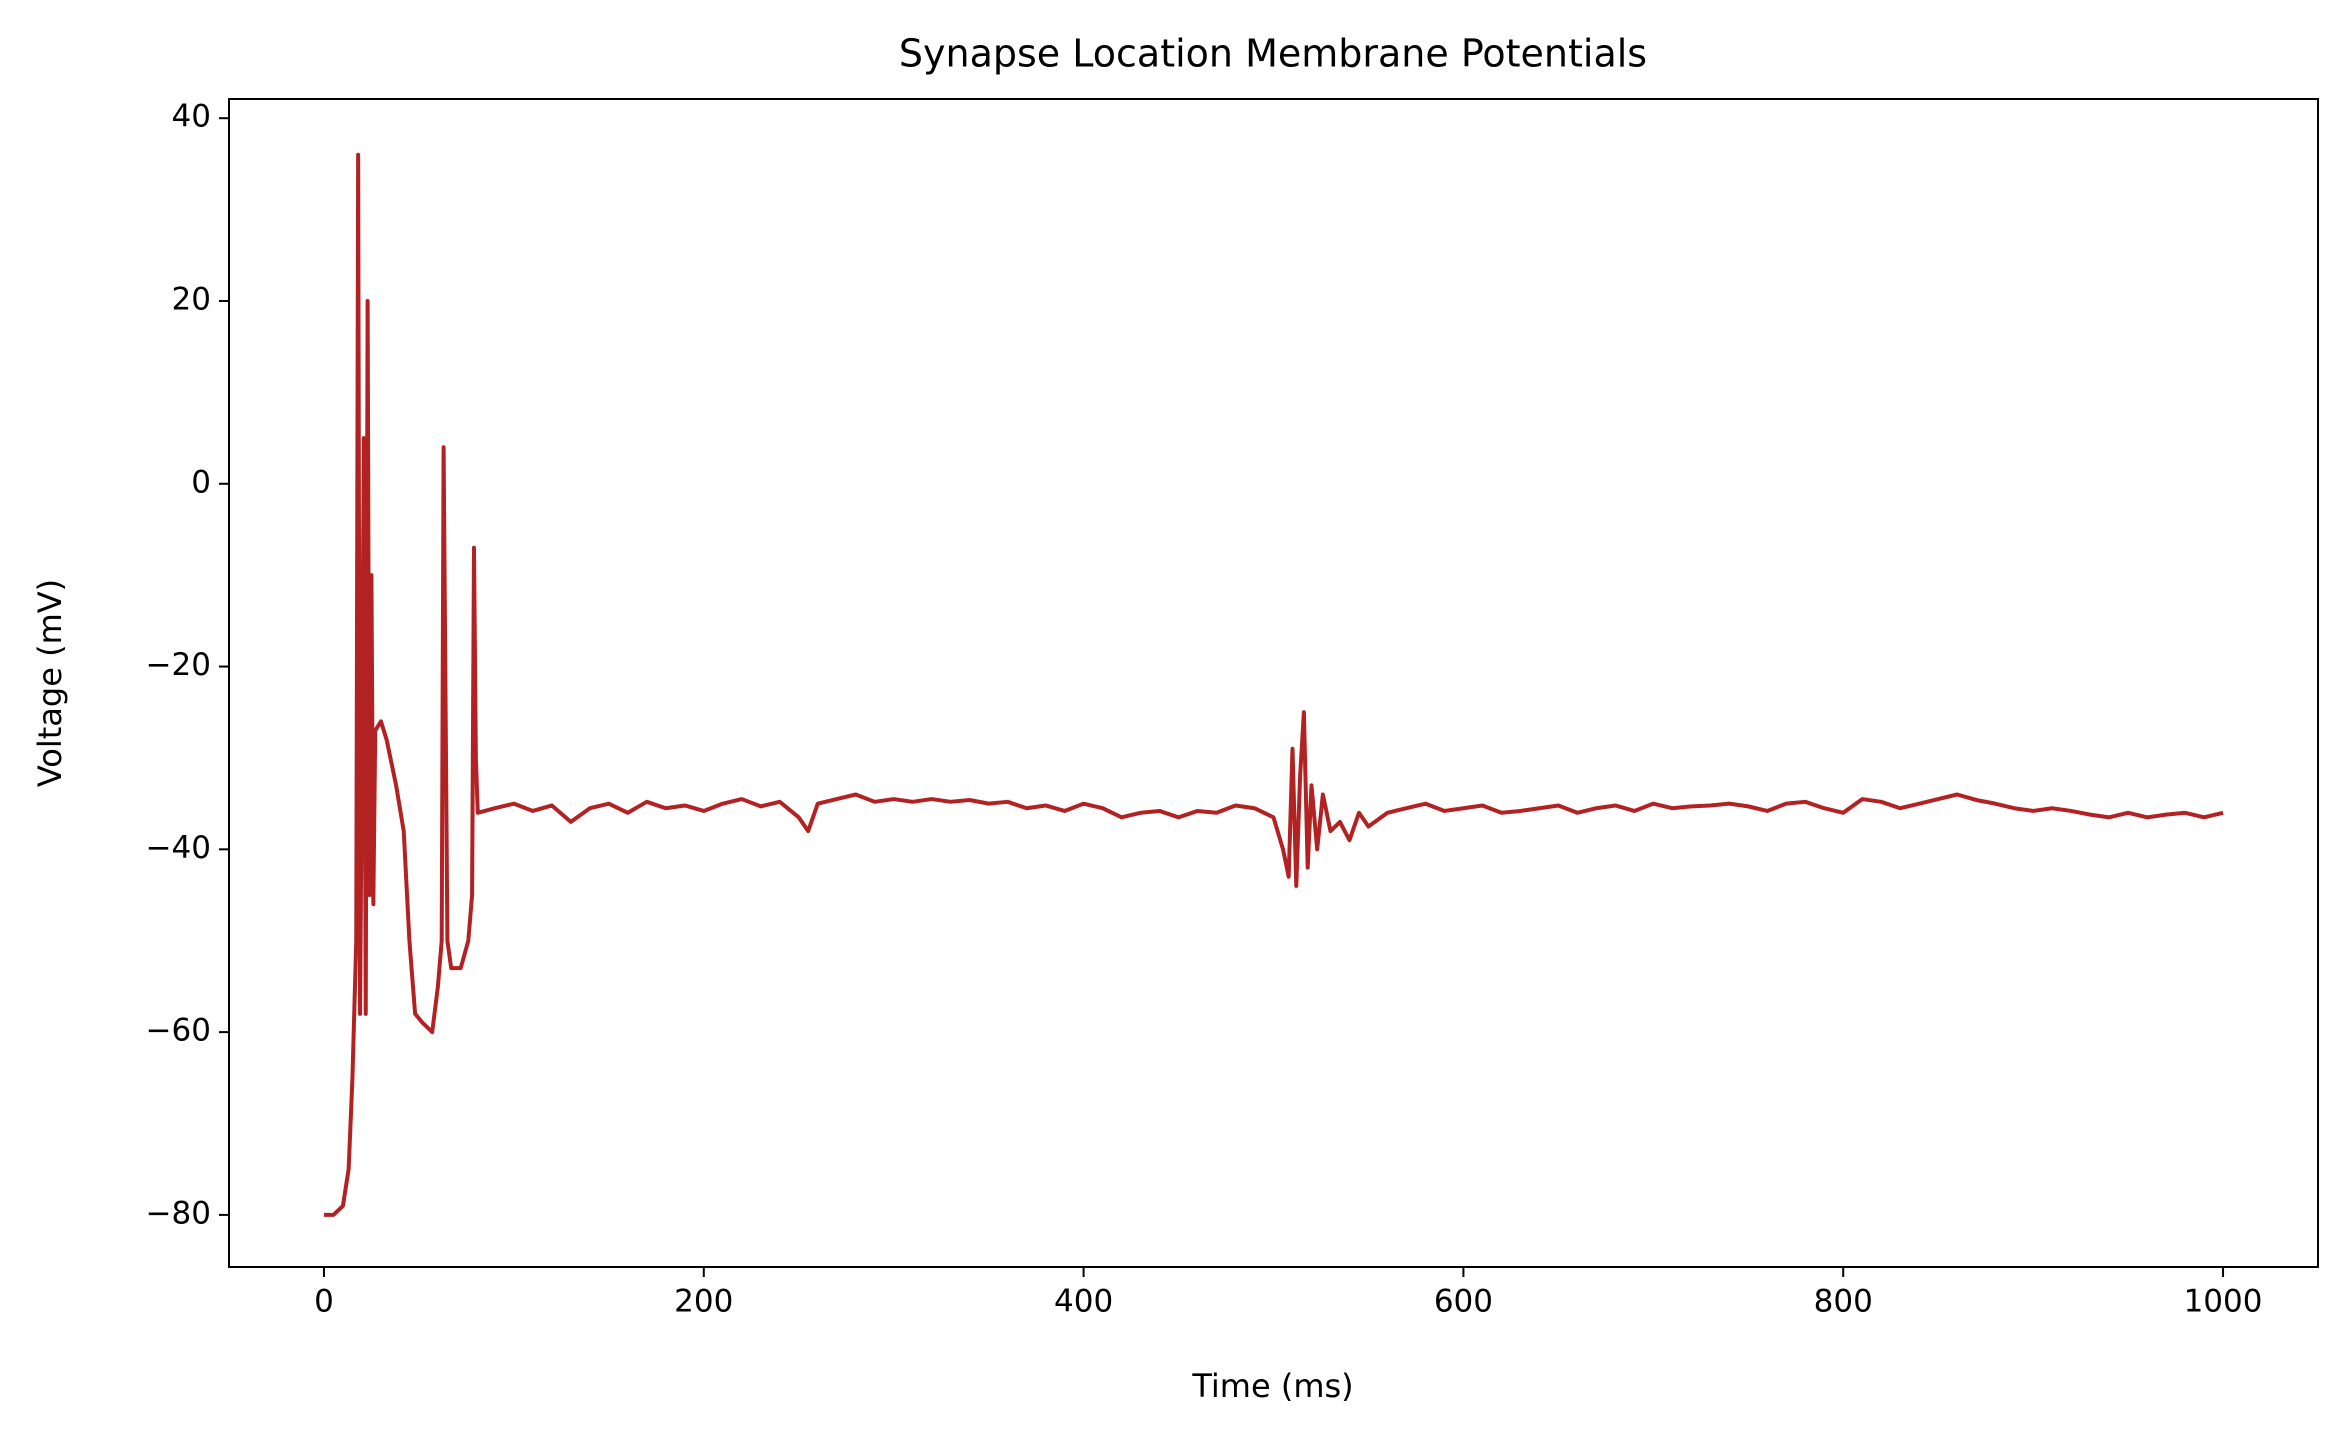 The image size is (2346, 1440). I want to click on y-tick-label: 0, so click(201, 482).